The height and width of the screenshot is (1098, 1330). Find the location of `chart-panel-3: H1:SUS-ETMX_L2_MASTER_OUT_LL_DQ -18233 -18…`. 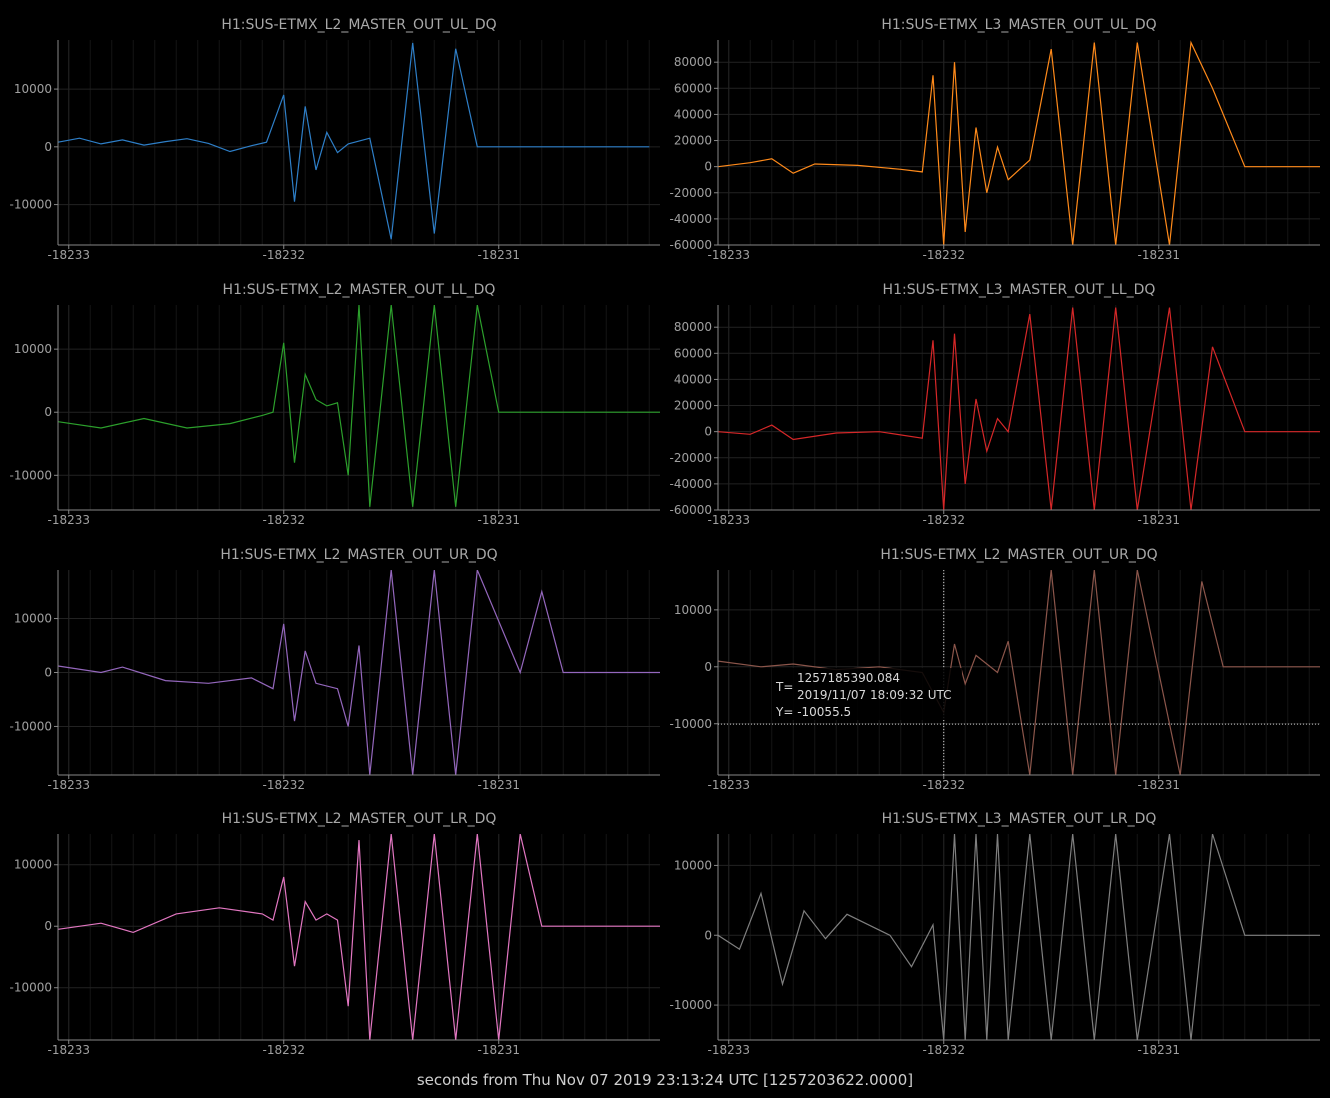

chart-panel-3: H1:SUS-ETMX_L2_MASTER_OUT_LL_DQ -18233 -18… is located at coordinates (334, 404).